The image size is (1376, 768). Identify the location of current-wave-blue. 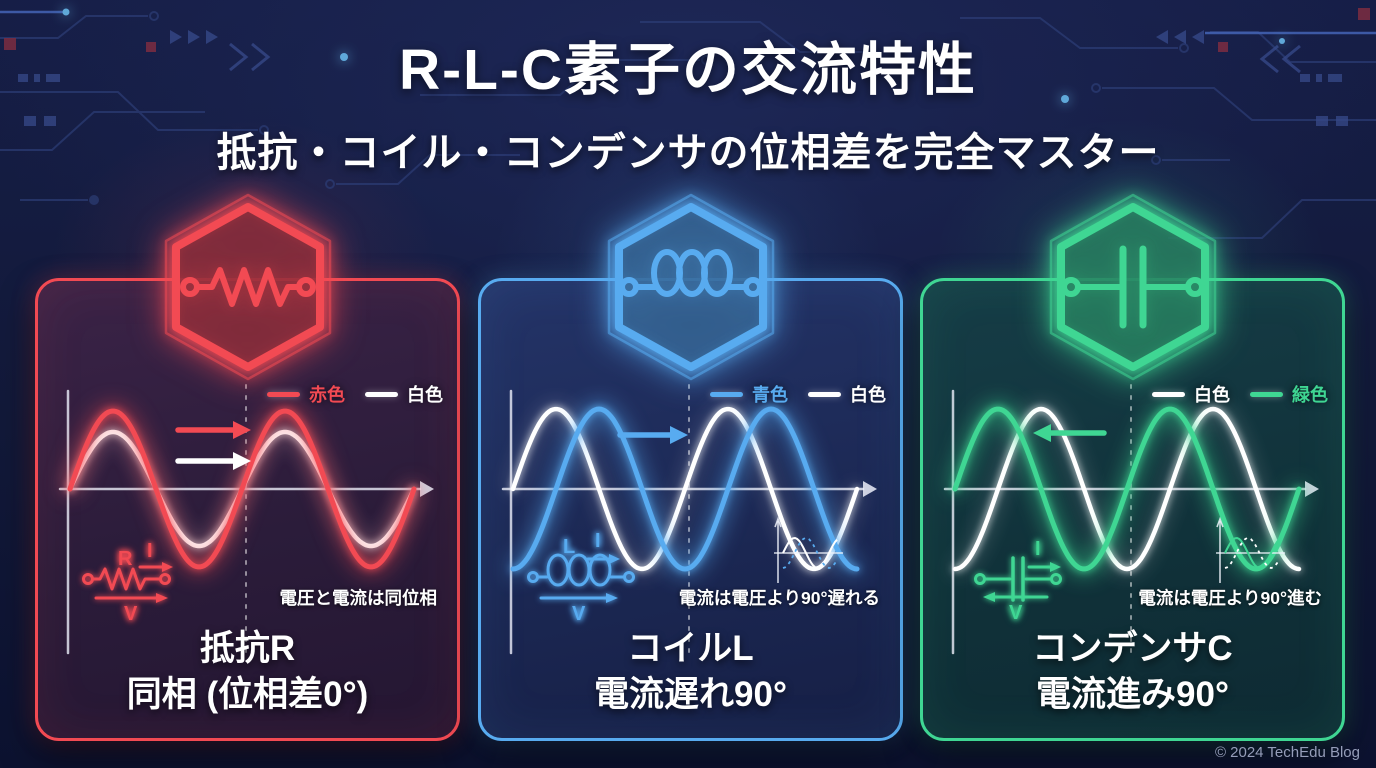
(685, 489).